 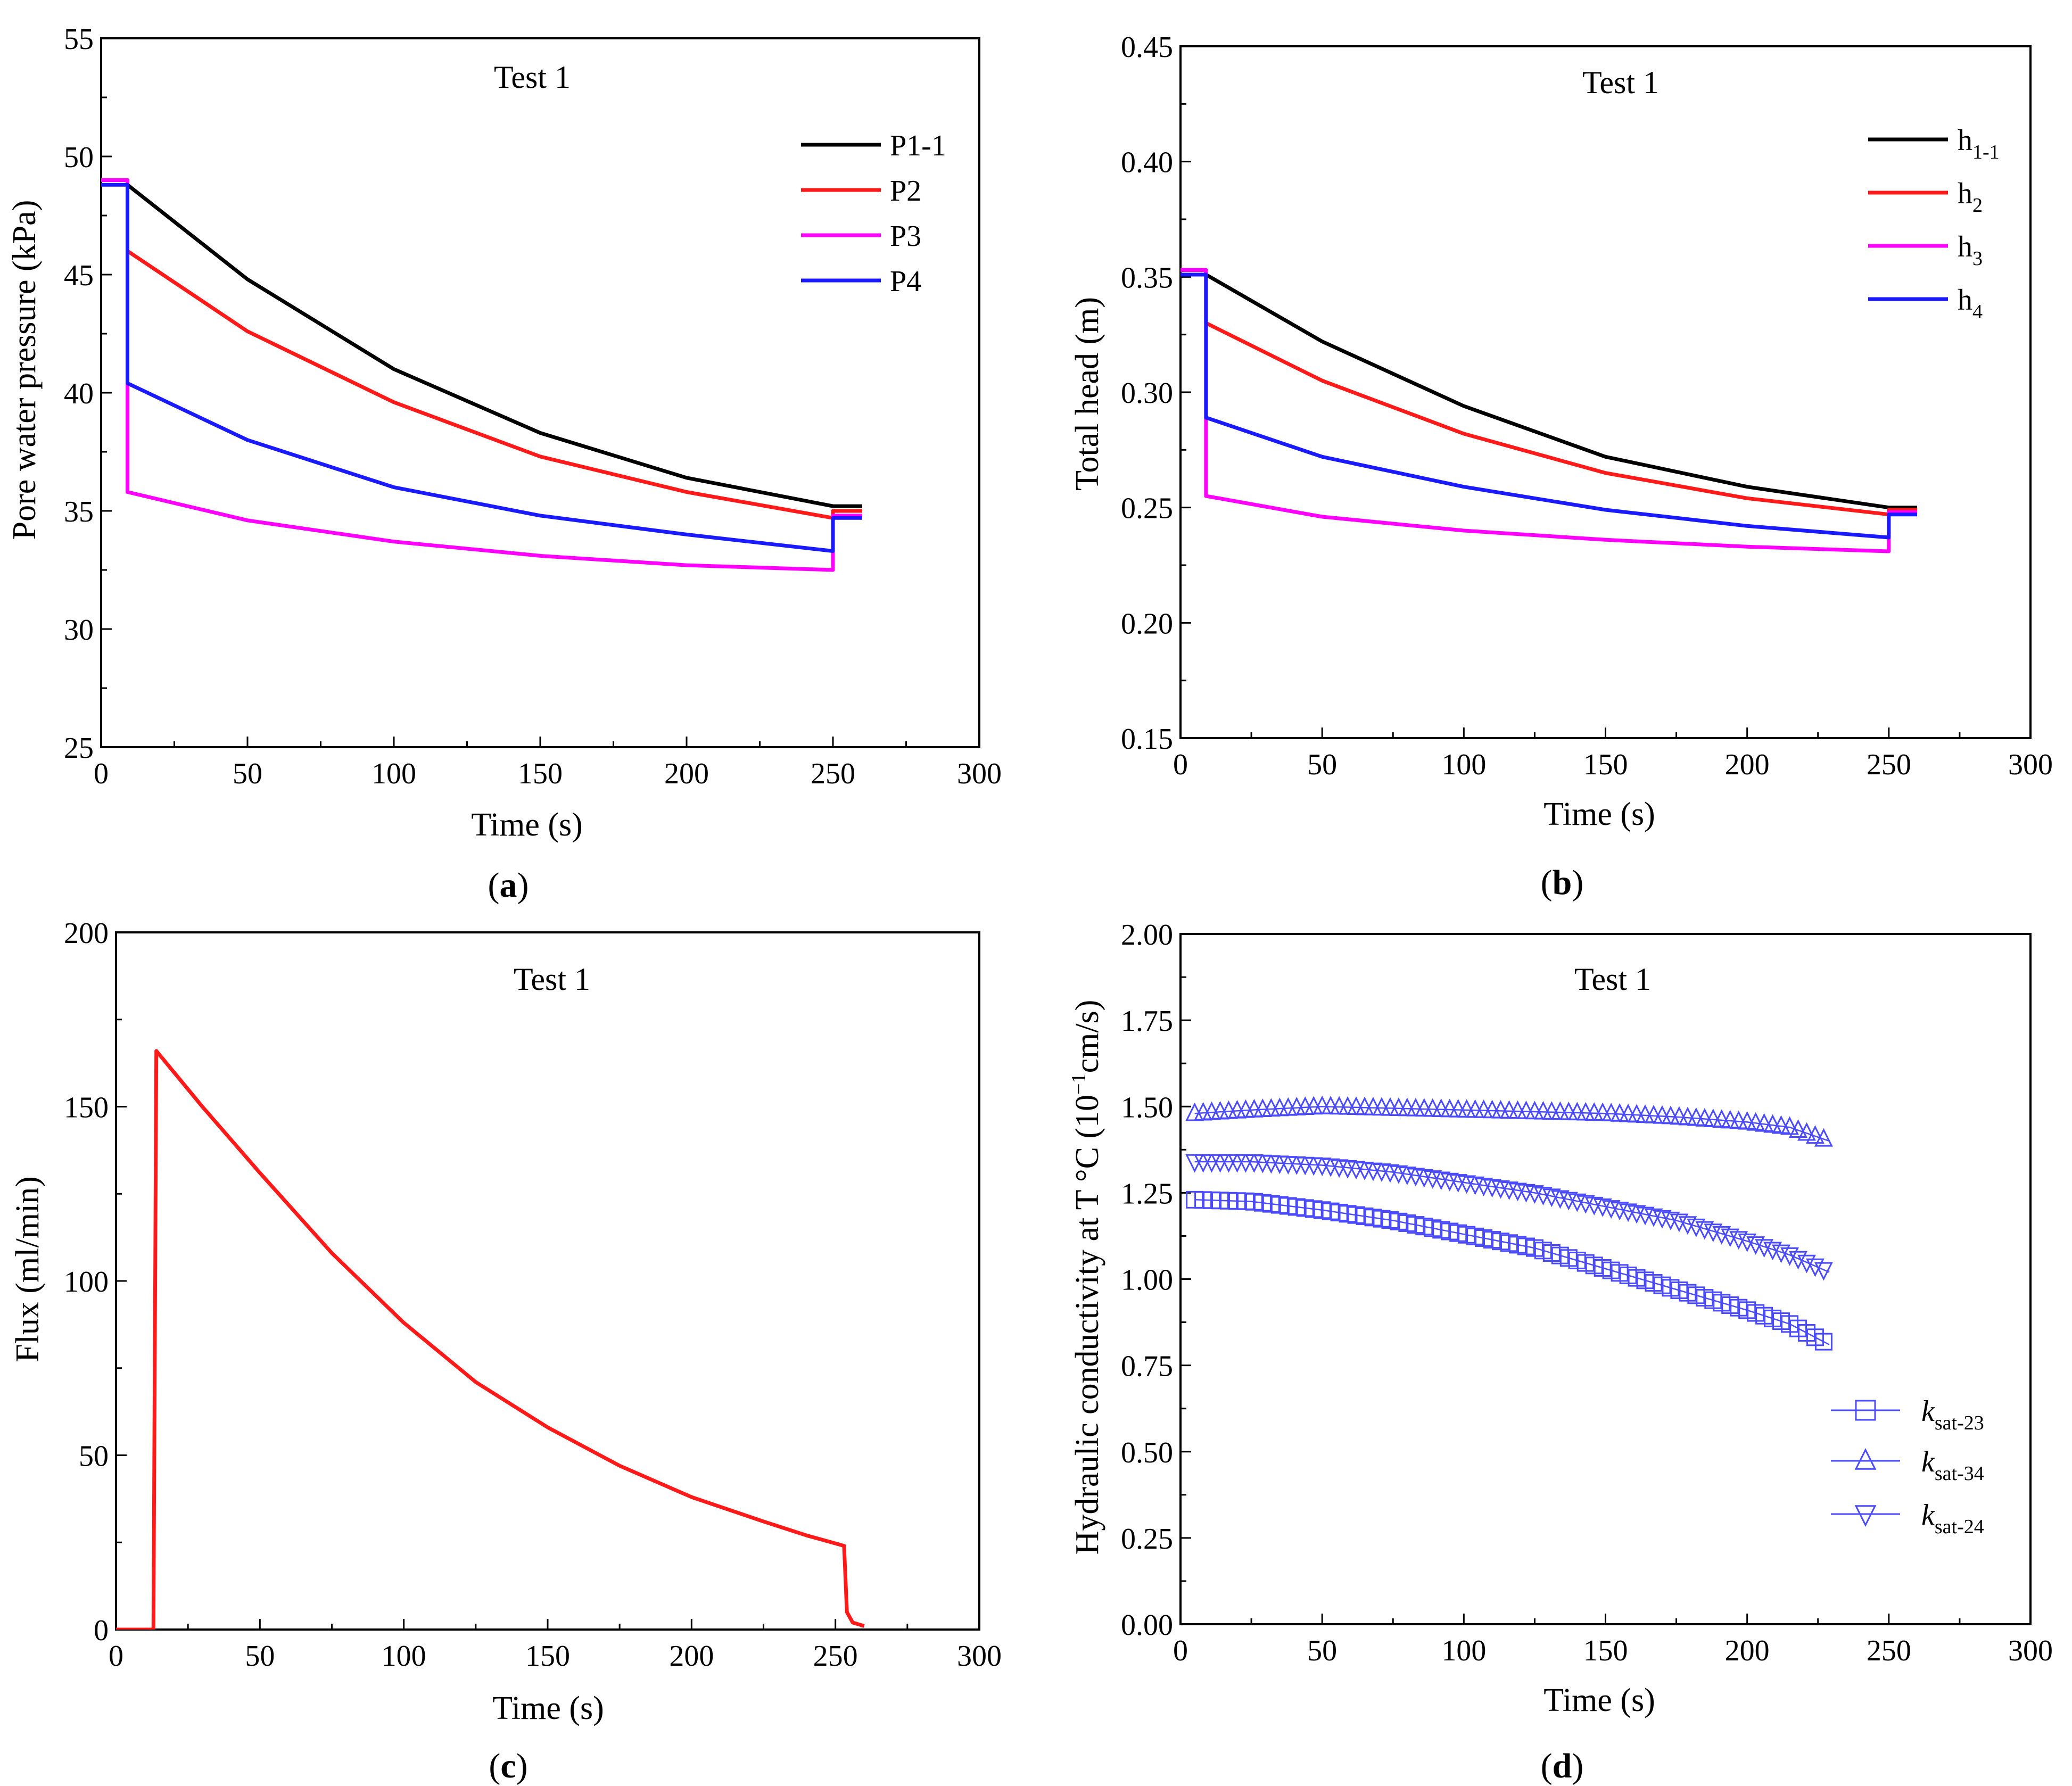 What do you see at coordinates (28, 1269) in the screenshot?
I see `y-axis-title: Flux (ml/min)` at bounding box center [28, 1269].